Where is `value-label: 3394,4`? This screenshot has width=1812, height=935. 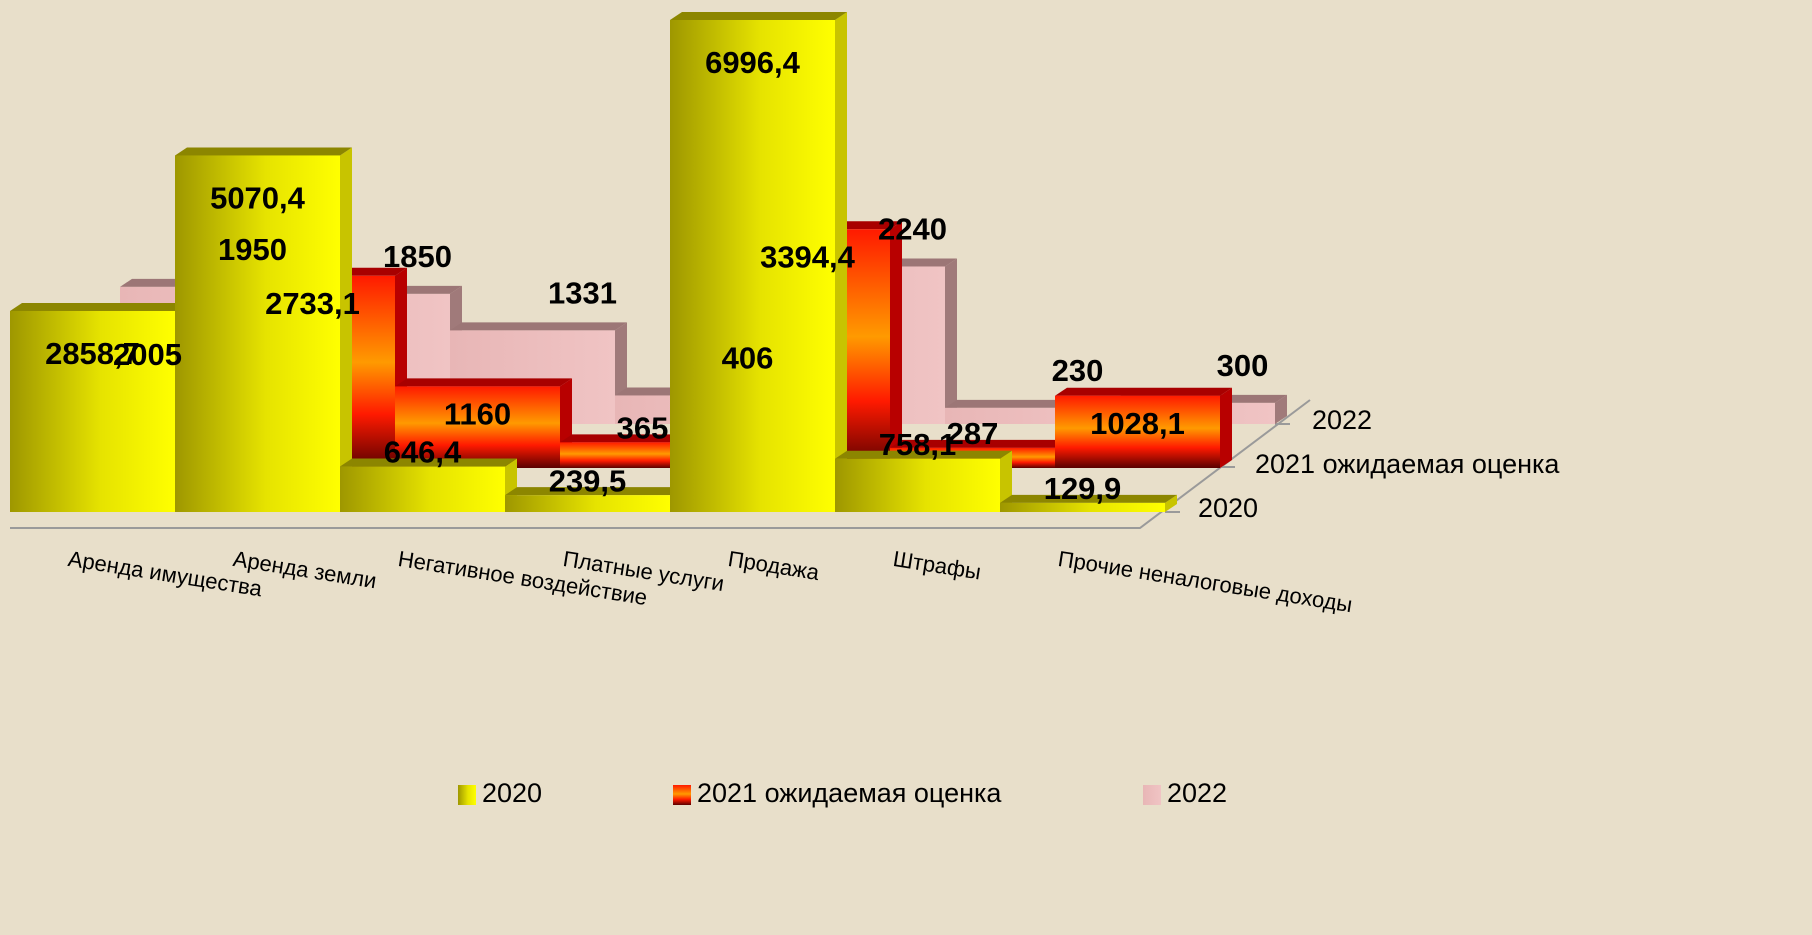
value-label: 3394,4 is located at coordinates (808, 256).